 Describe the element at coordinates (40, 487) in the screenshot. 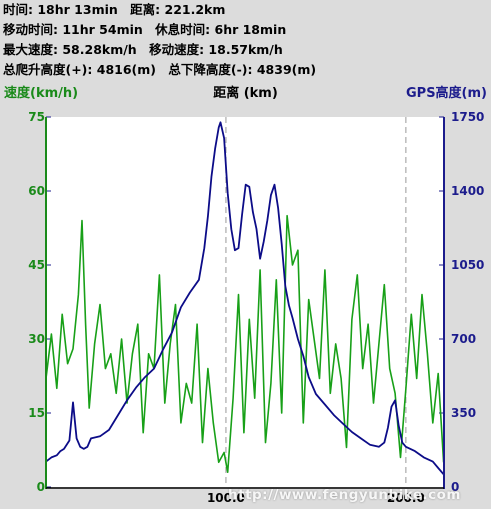

I see `y1-tick-label: 0` at that location.